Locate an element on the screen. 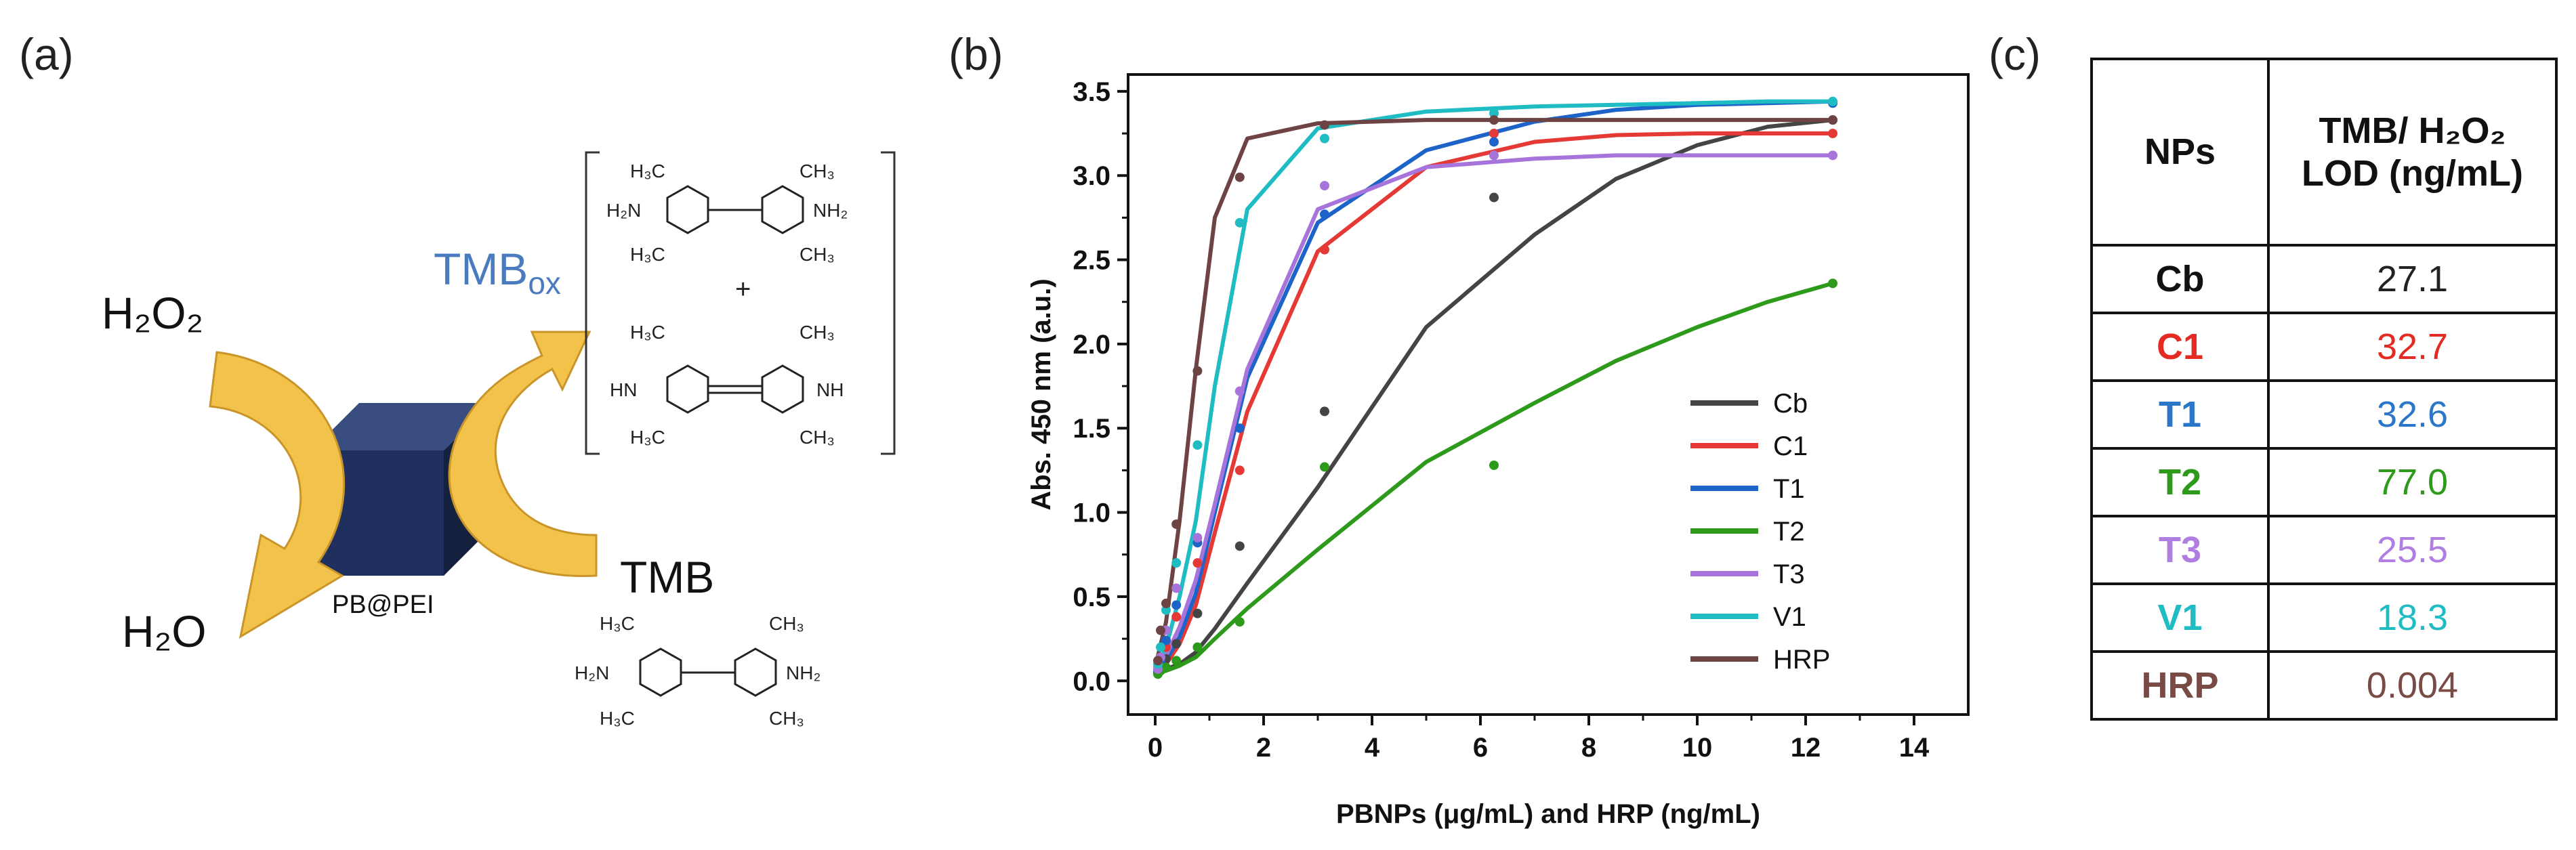 The width and height of the screenshot is (2576, 850). np-name-cell: Cb is located at coordinates (2180, 279).